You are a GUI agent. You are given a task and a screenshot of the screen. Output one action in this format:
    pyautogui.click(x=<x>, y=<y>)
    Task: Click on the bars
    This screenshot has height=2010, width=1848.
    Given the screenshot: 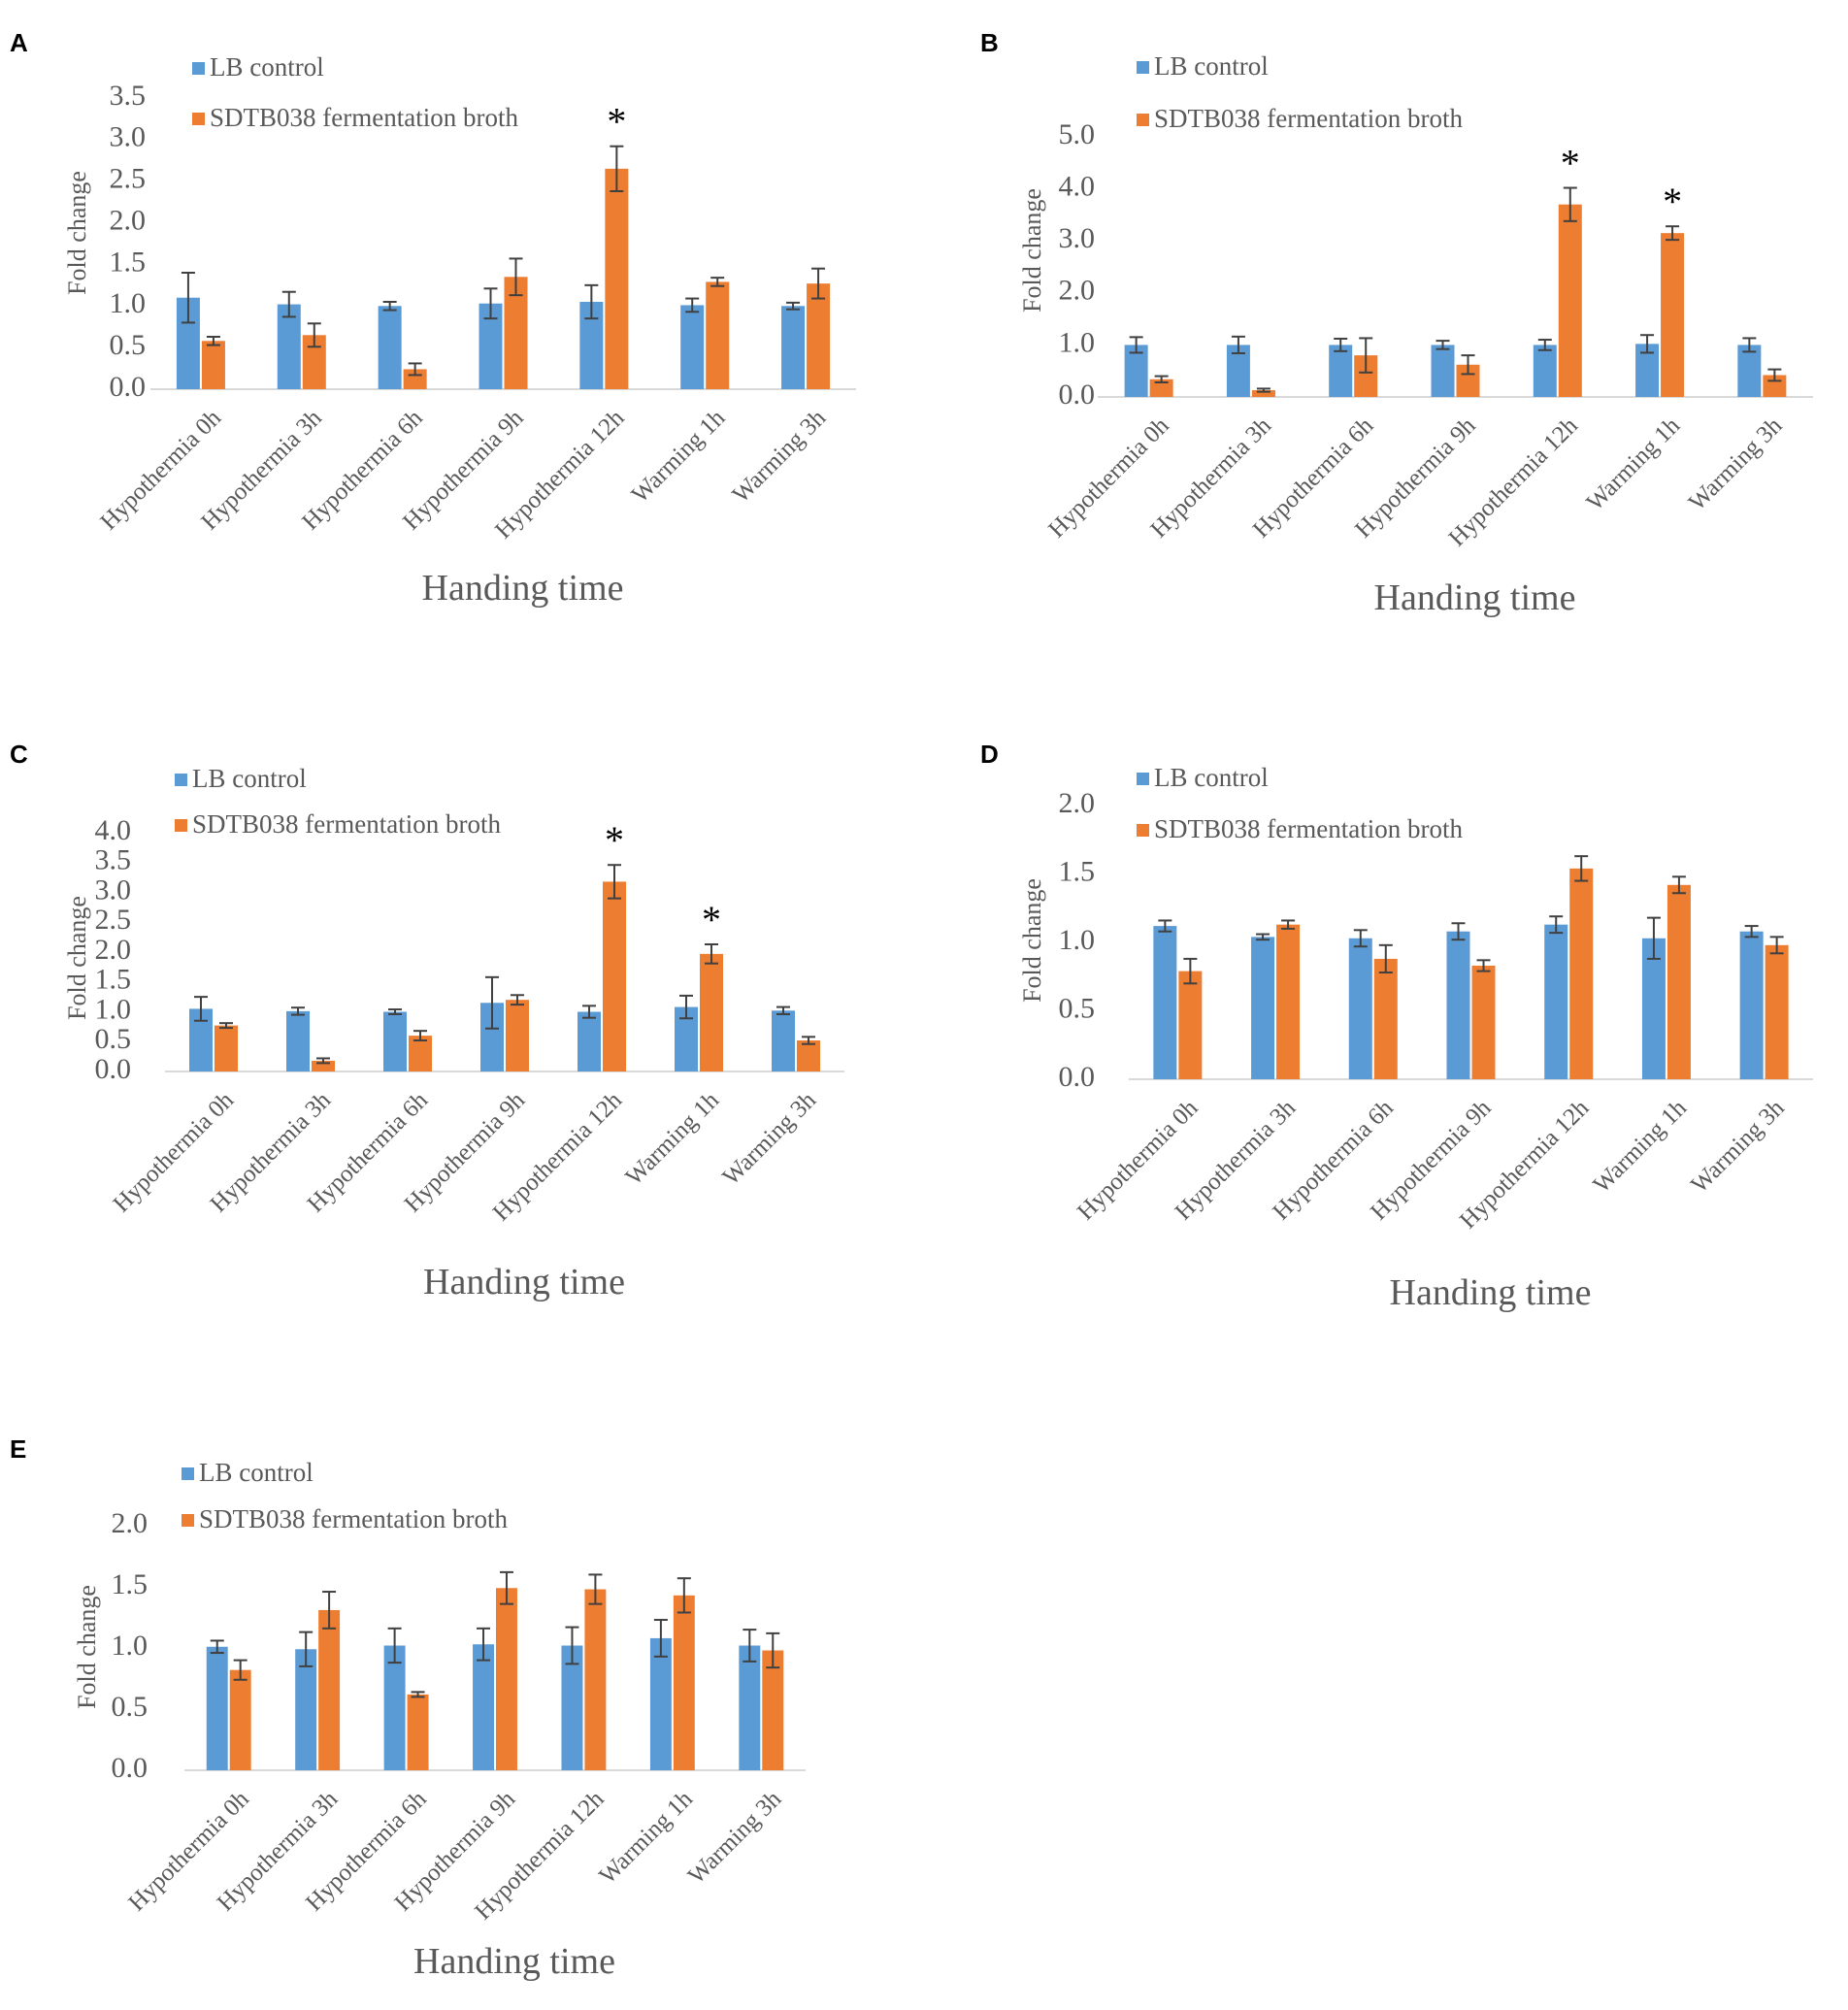 What is the action you would take?
    pyautogui.click(x=1471, y=967)
    